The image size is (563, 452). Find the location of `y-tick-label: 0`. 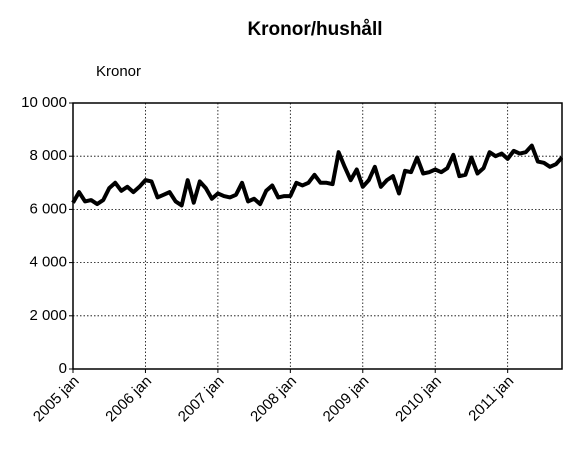

y-tick-label: 0 is located at coordinates (63, 368).